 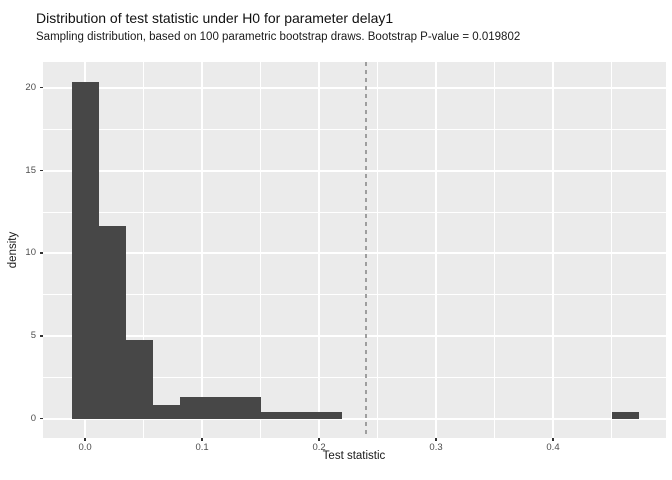 I want to click on x-axis-title: Test statistic, so click(x=354, y=456).